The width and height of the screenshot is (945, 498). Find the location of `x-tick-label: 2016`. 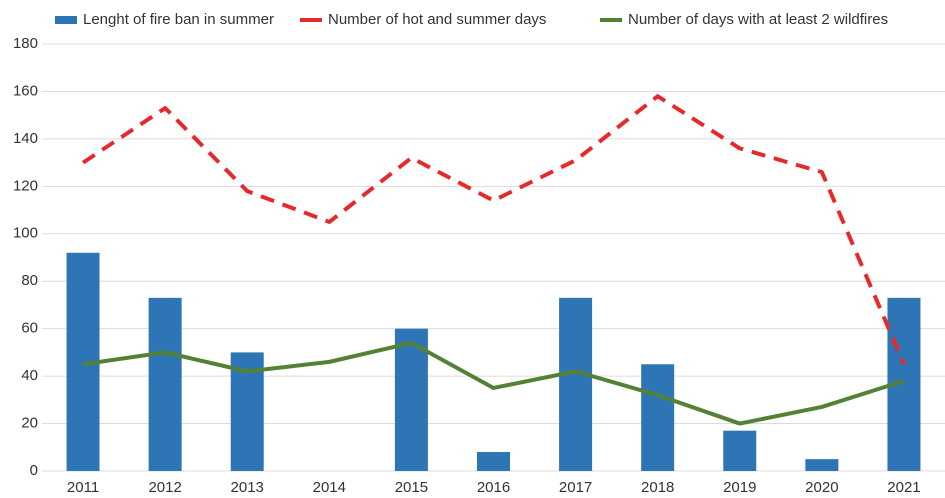

x-tick-label: 2016 is located at coordinates (493, 487).